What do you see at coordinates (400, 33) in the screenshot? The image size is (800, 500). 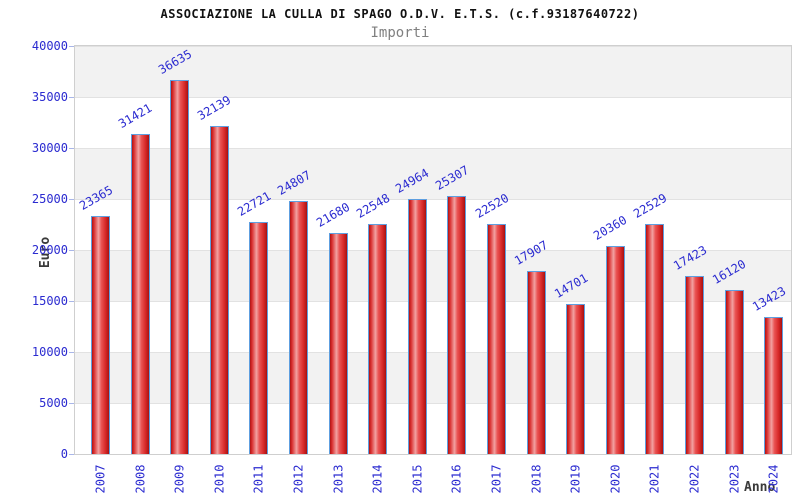 I see `chart-subtitle: Importi` at bounding box center [400, 33].